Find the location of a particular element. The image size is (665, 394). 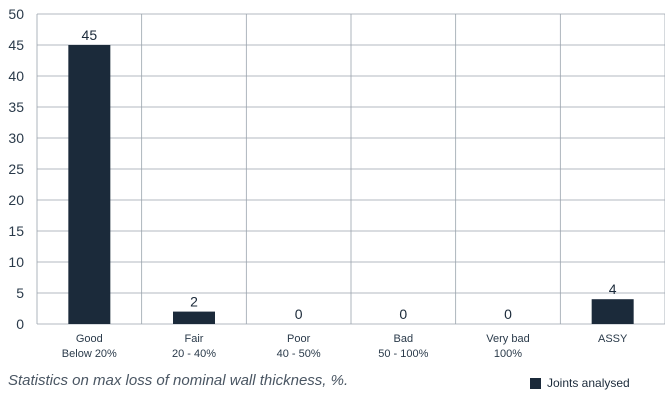

y-tick-label: 10 is located at coordinates (16, 262).